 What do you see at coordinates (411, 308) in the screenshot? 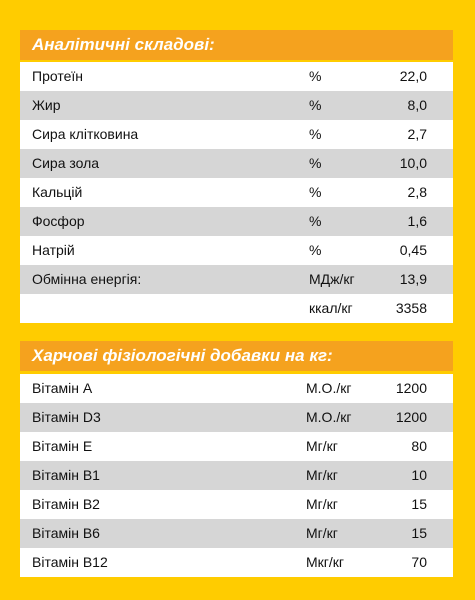
I see `row-value: 3358` at bounding box center [411, 308].